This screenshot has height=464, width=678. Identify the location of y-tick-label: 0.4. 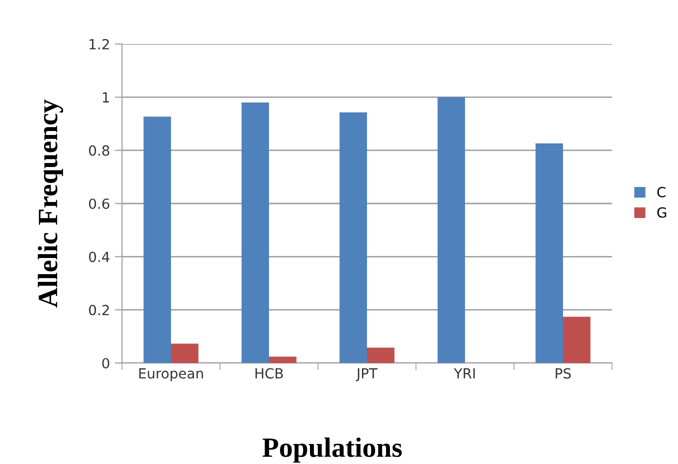
(99, 257).